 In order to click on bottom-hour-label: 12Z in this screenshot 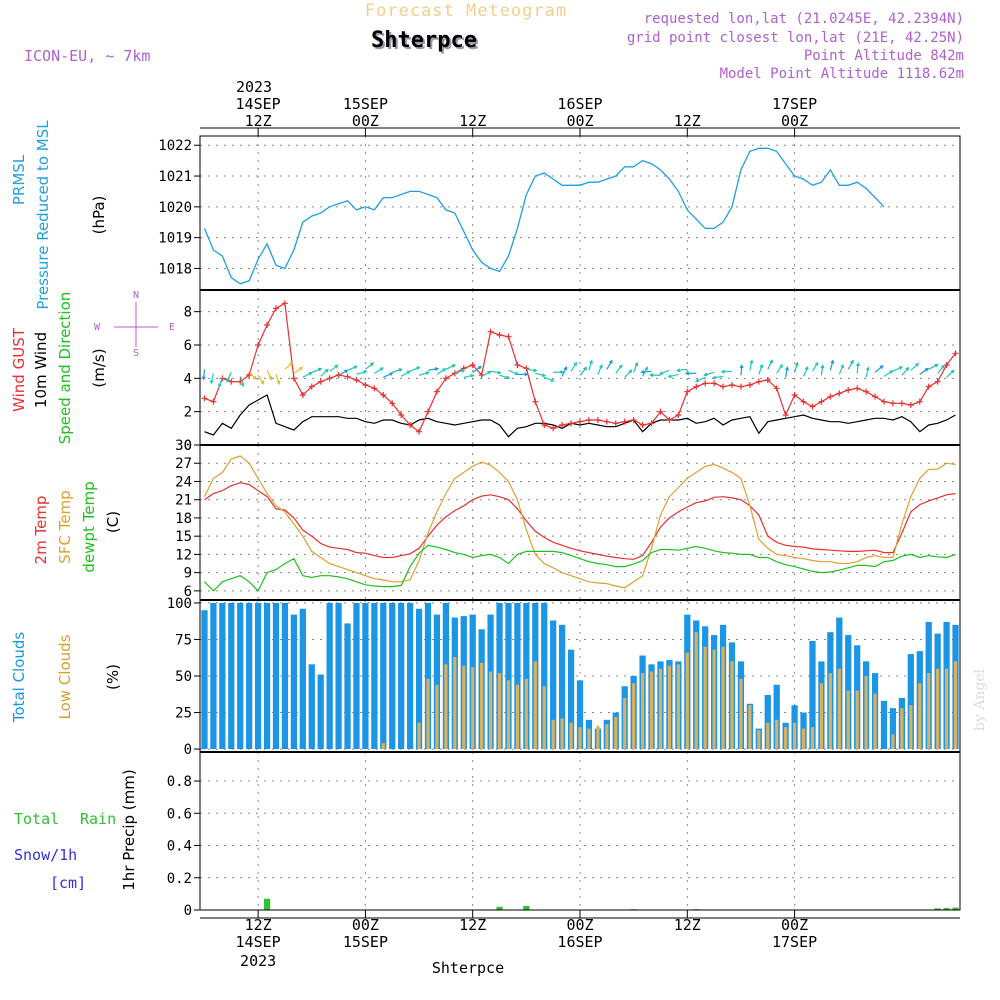, I will do `click(472, 925)`.